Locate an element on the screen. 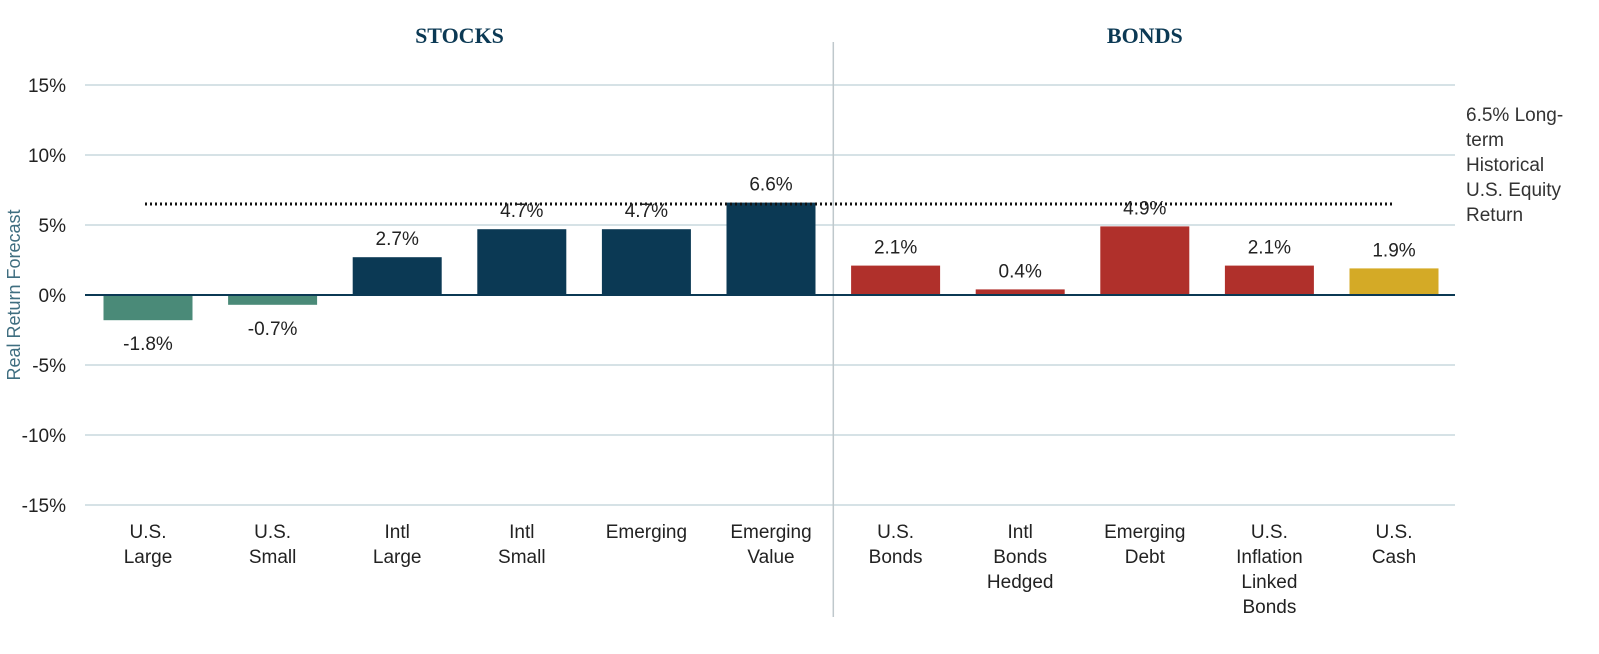  x-category-label: Intl Bonds Hedged is located at coordinates (1020, 557).